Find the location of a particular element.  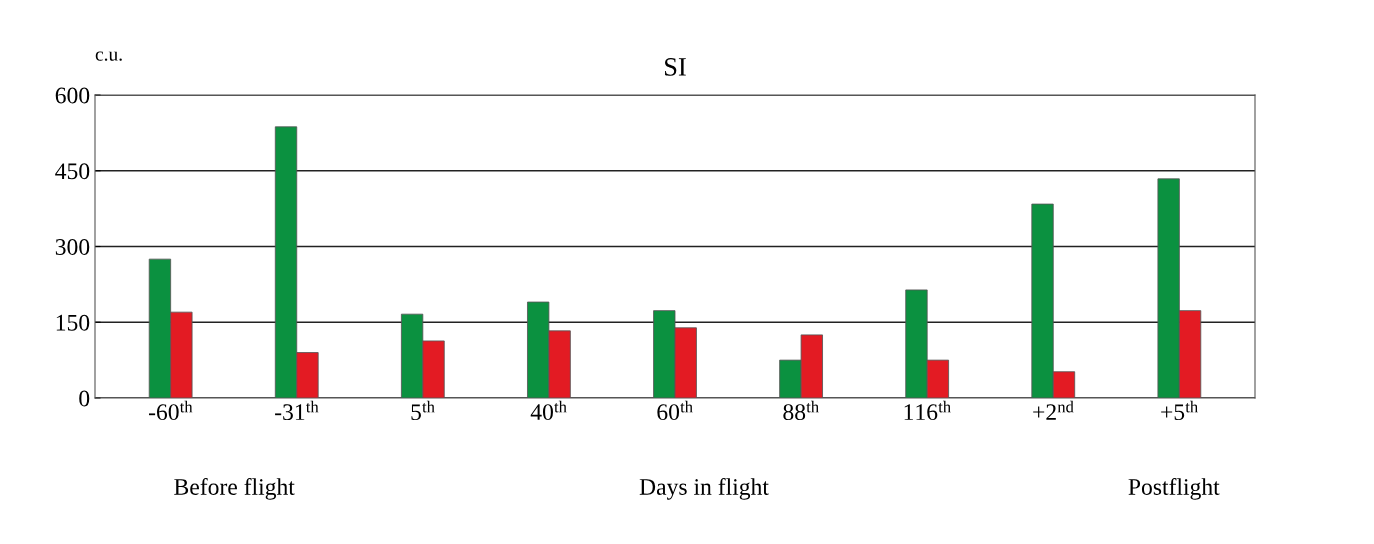

text: Before flight is located at coordinates (234, 489).